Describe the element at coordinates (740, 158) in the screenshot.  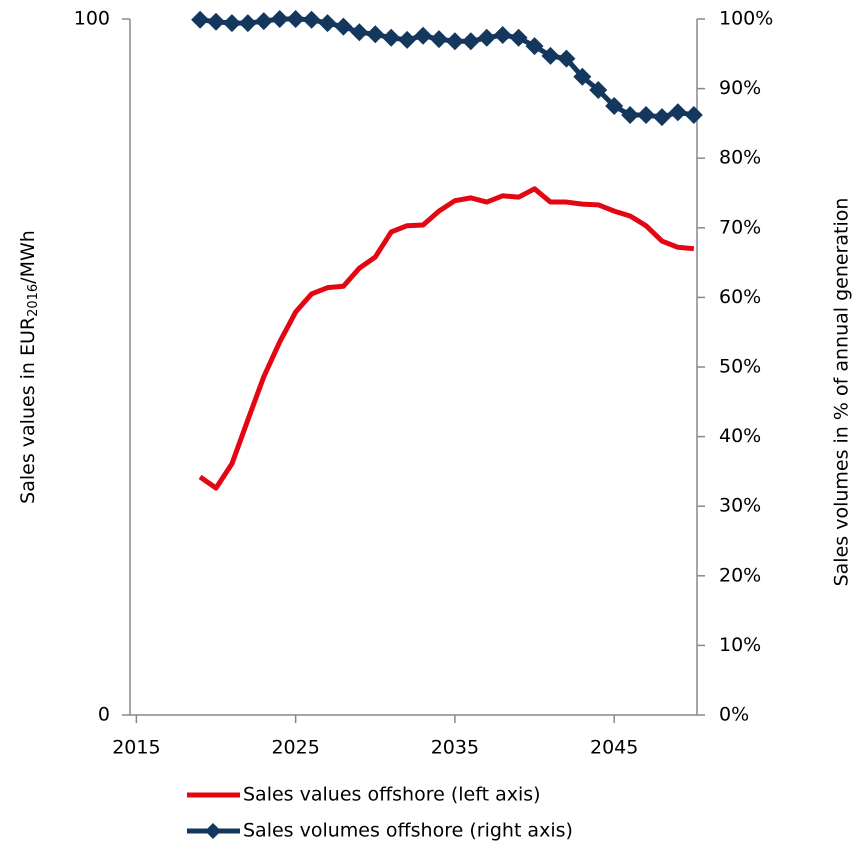
I see `y2-tick-label: 80%` at that location.